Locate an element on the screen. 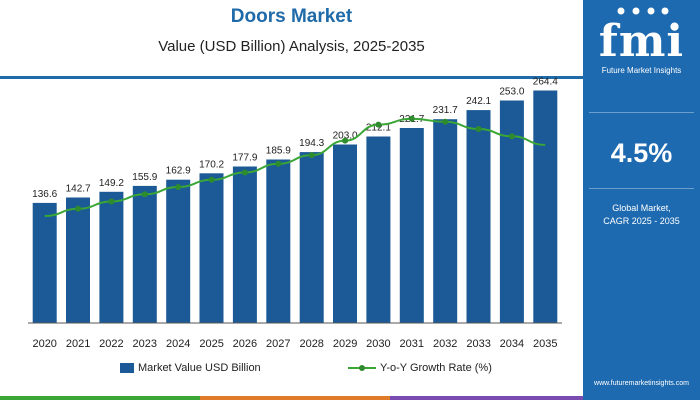 The width and height of the screenshot is (700, 400). x-tick-label: 2030 is located at coordinates (378, 344).